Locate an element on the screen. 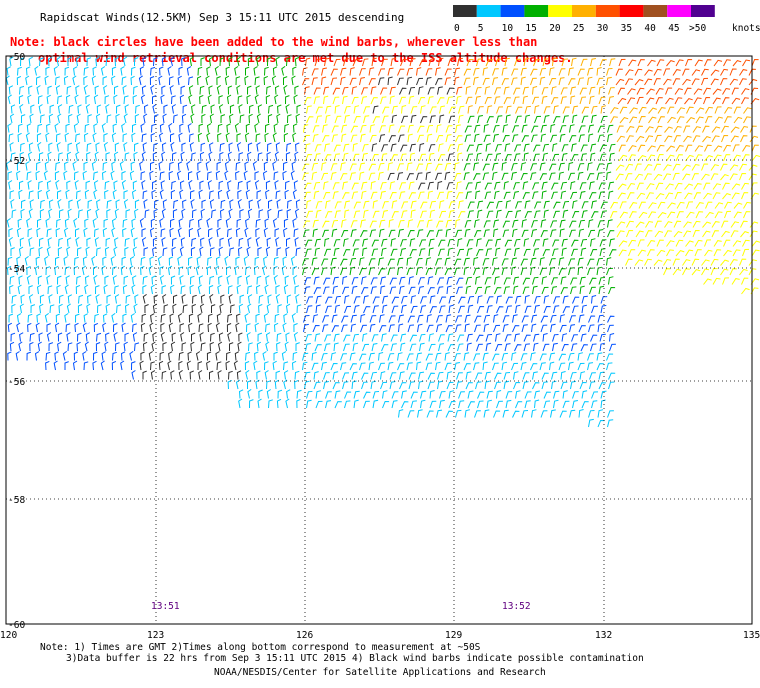 This screenshot has height=688, width=760. legend-swatch is located at coordinates (679, 11).